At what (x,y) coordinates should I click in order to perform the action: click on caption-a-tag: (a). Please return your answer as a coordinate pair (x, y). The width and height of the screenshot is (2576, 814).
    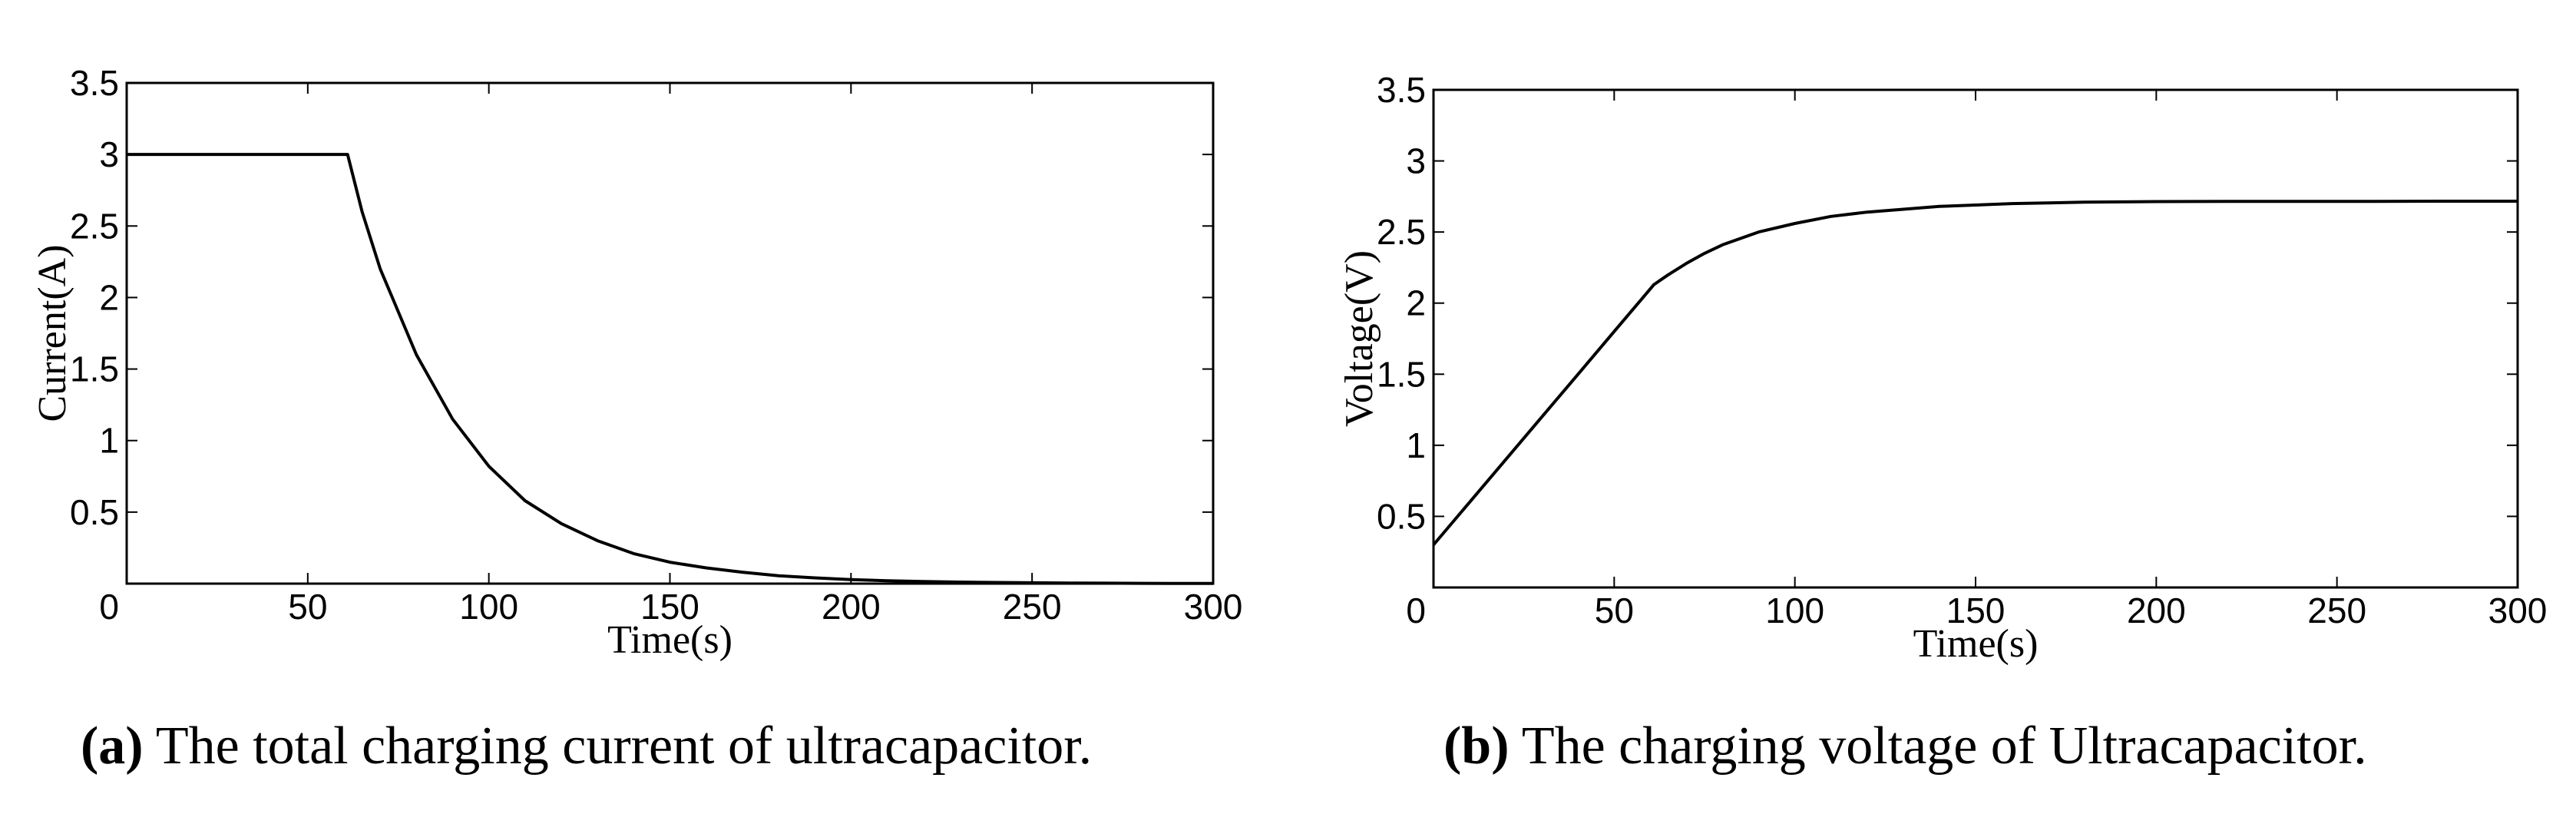
    Looking at the image, I should click on (112, 746).